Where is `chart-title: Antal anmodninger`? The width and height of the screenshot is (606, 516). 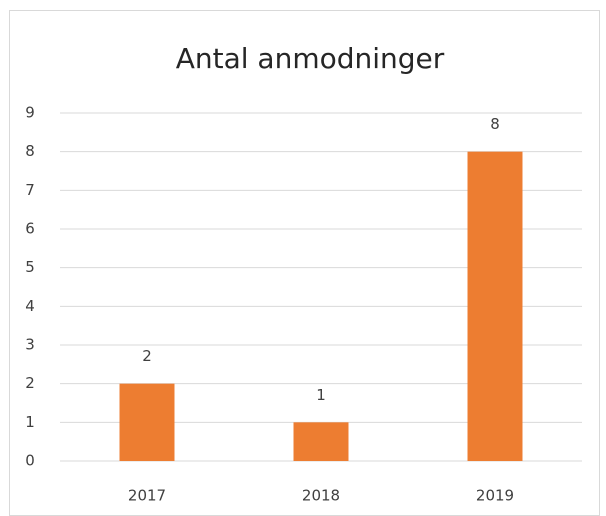 chart-title: Antal anmodninger is located at coordinates (310, 58).